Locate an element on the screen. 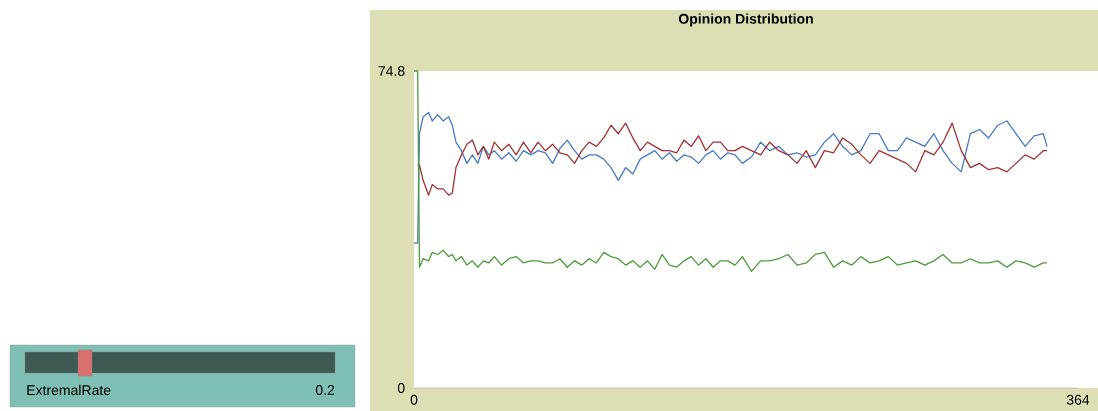  y-tick-label: 74.8 is located at coordinates (391, 71).